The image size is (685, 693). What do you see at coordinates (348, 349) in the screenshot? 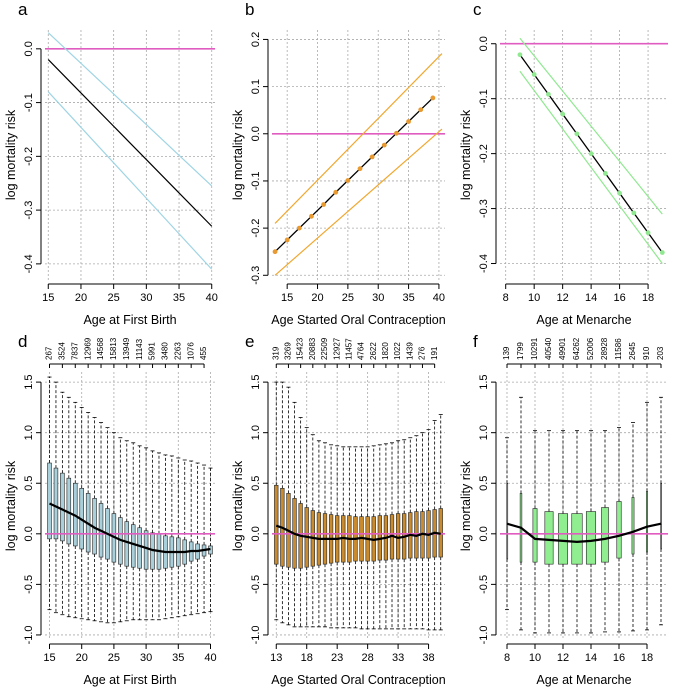
I see `count-label: 11457` at bounding box center [348, 349].